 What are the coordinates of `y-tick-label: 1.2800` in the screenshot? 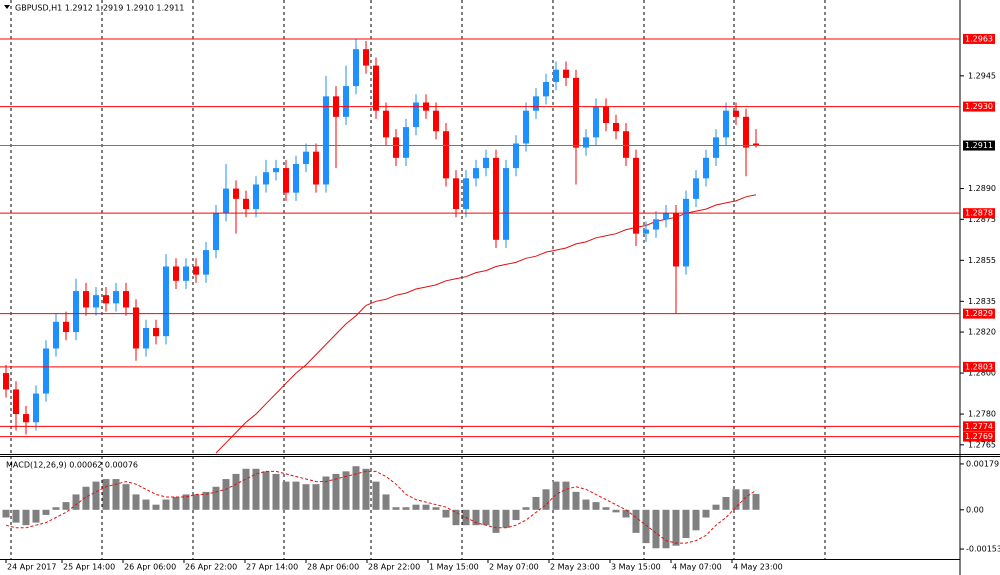 It's located at (982, 373).